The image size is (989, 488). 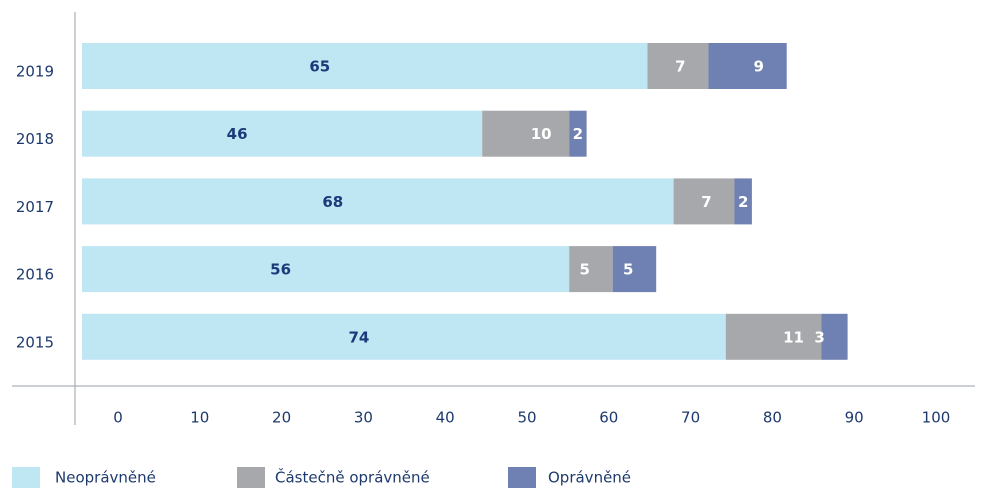 What do you see at coordinates (35, 72) in the screenshot?
I see `y-tick-label: 2019` at bounding box center [35, 72].